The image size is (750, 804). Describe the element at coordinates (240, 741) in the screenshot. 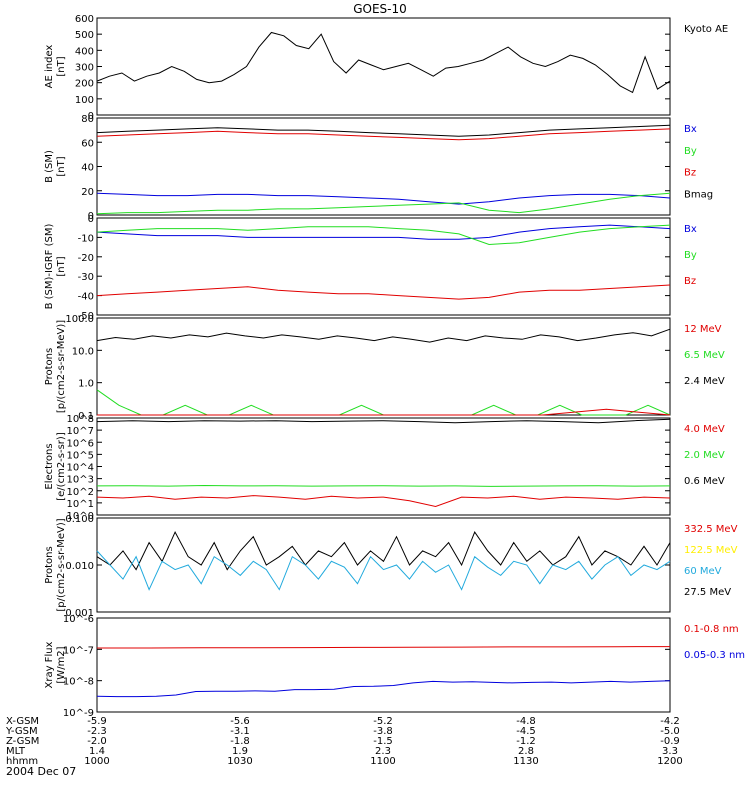

I see `footer-value: -1.8` at that location.